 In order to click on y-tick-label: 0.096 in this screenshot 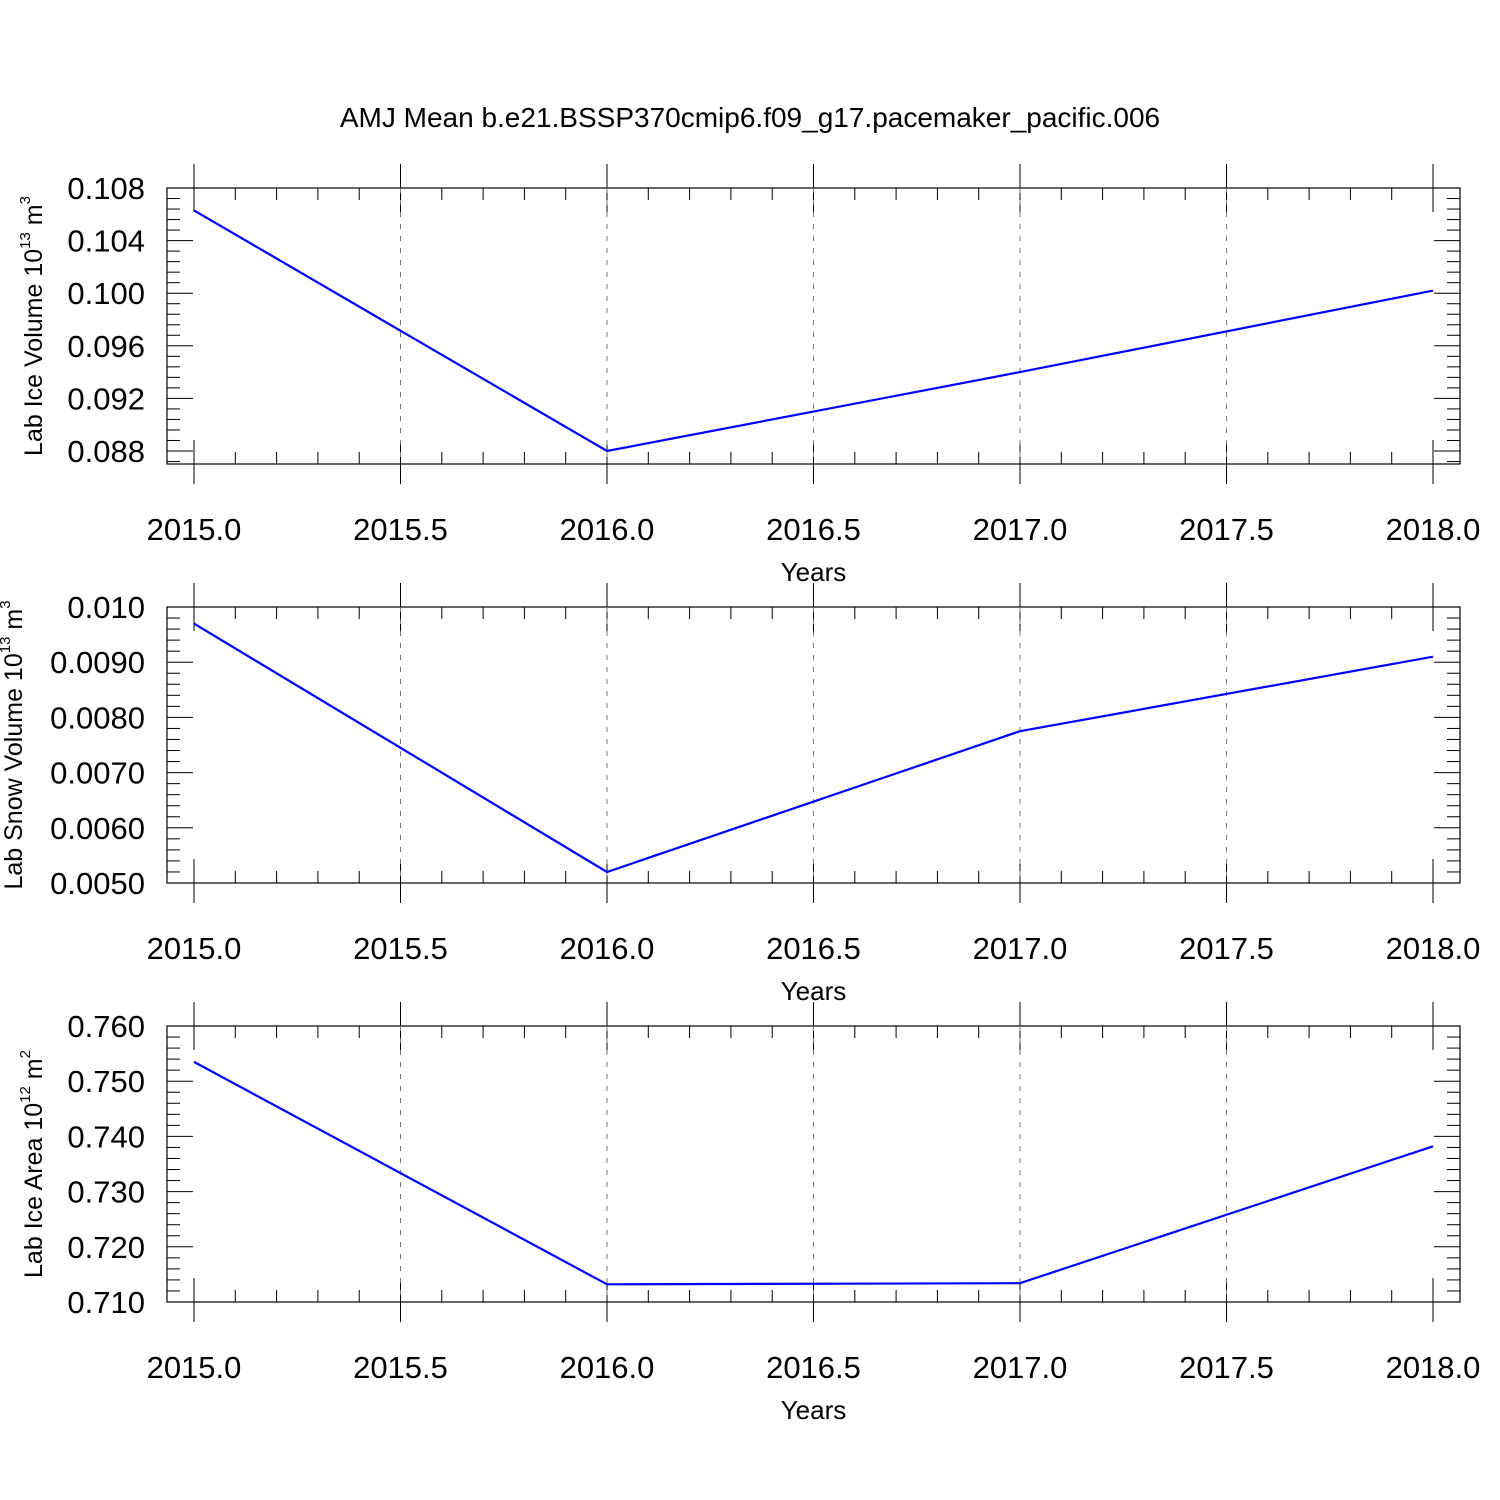, I will do `click(106, 346)`.